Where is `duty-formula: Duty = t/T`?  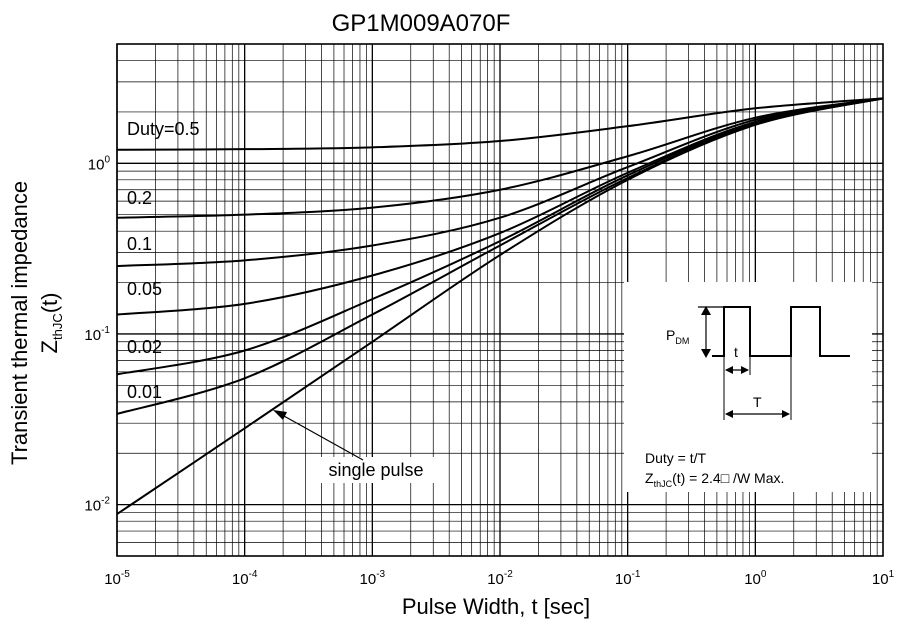 duty-formula: Duty = t/T is located at coordinates (676, 458).